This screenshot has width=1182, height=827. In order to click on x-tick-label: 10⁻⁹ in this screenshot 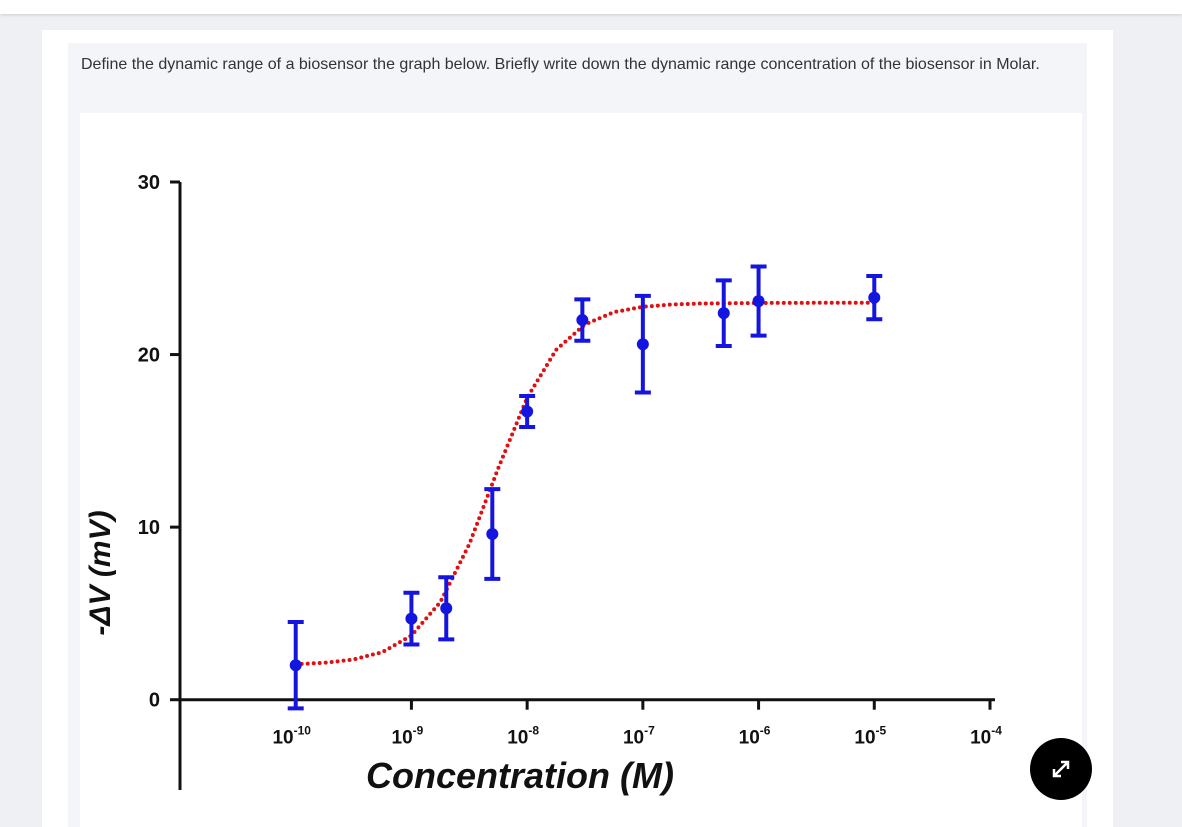, I will do `click(408, 736)`.